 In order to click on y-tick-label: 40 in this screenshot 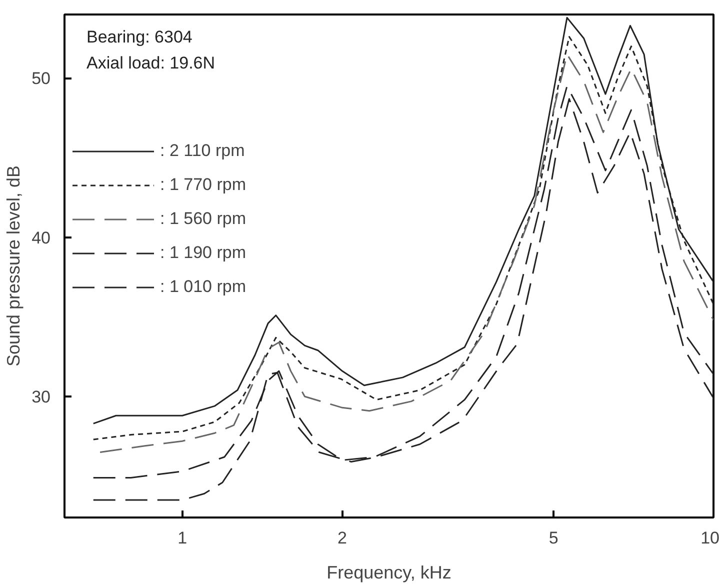, I will do `click(41, 238)`.